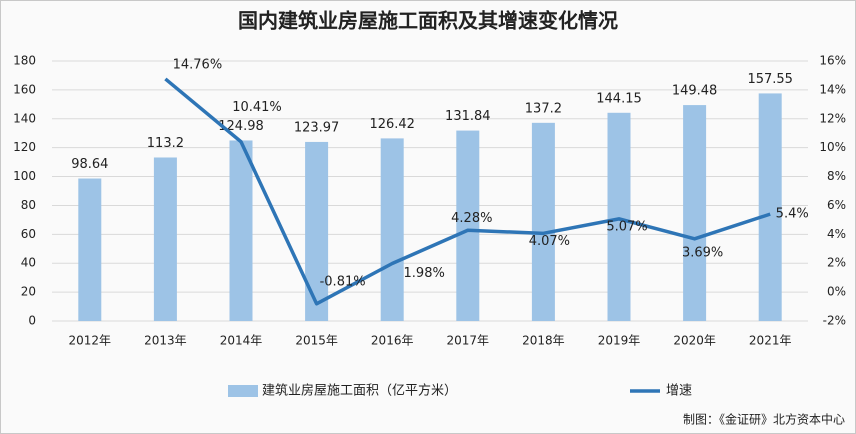 This screenshot has height=434, width=856. I want to click on y-tick-label: 0, so click(32, 321).